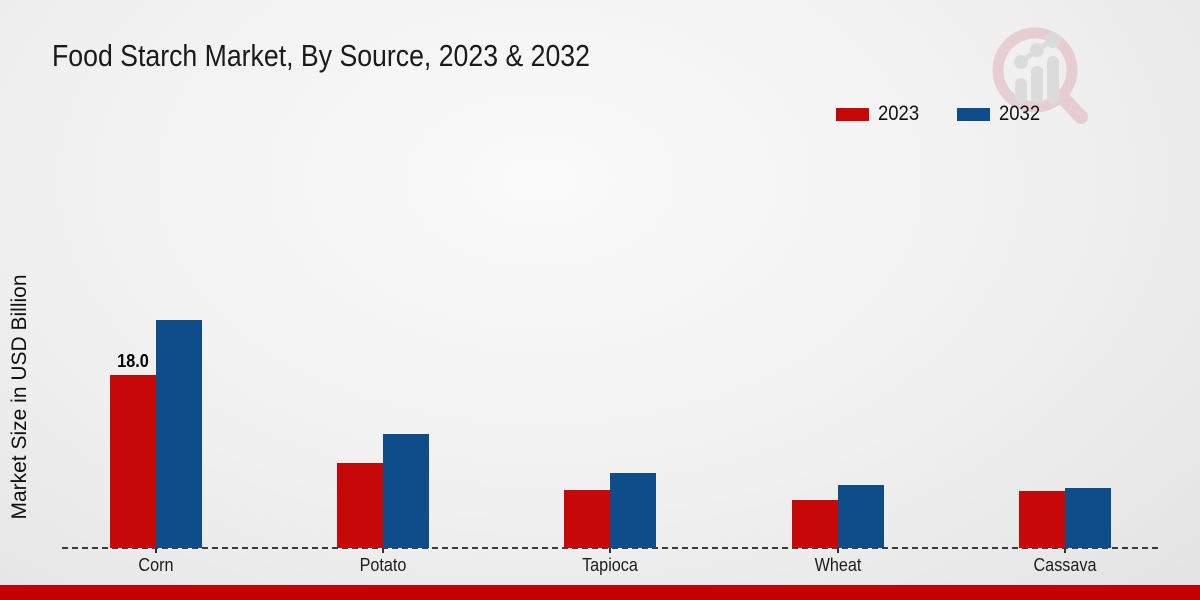 The width and height of the screenshot is (1200, 600). What do you see at coordinates (940, 114) in the screenshot?
I see `legend: 2023 2032` at bounding box center [940, 114].